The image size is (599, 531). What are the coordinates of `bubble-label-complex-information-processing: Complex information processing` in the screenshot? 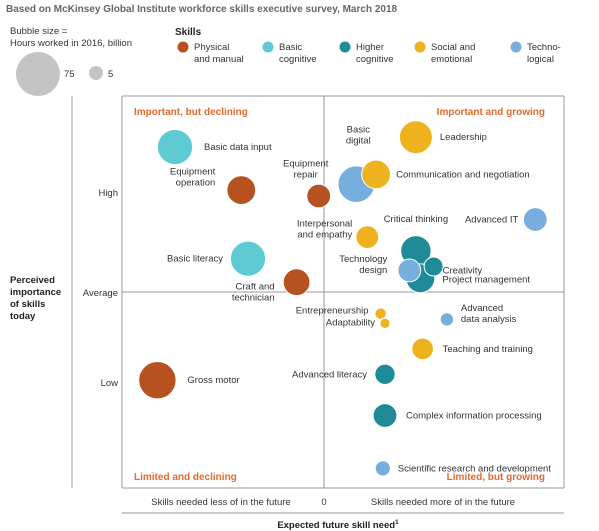 It's located at (474, 416).